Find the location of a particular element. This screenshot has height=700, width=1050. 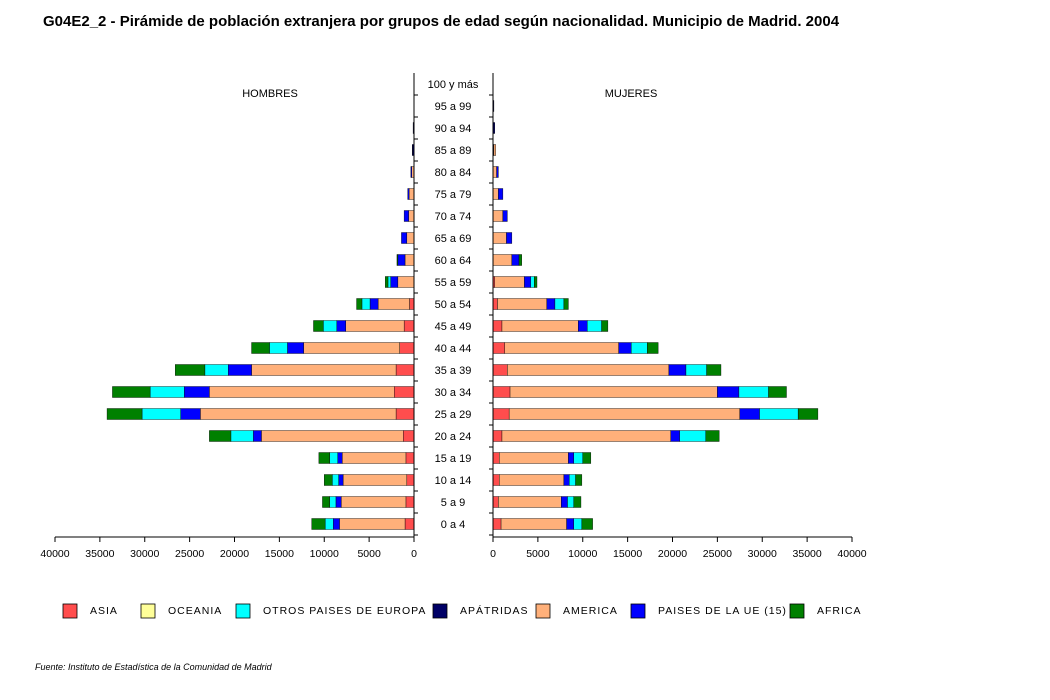

bar-men-5-a-9-america is located at coordinates (374, 502).